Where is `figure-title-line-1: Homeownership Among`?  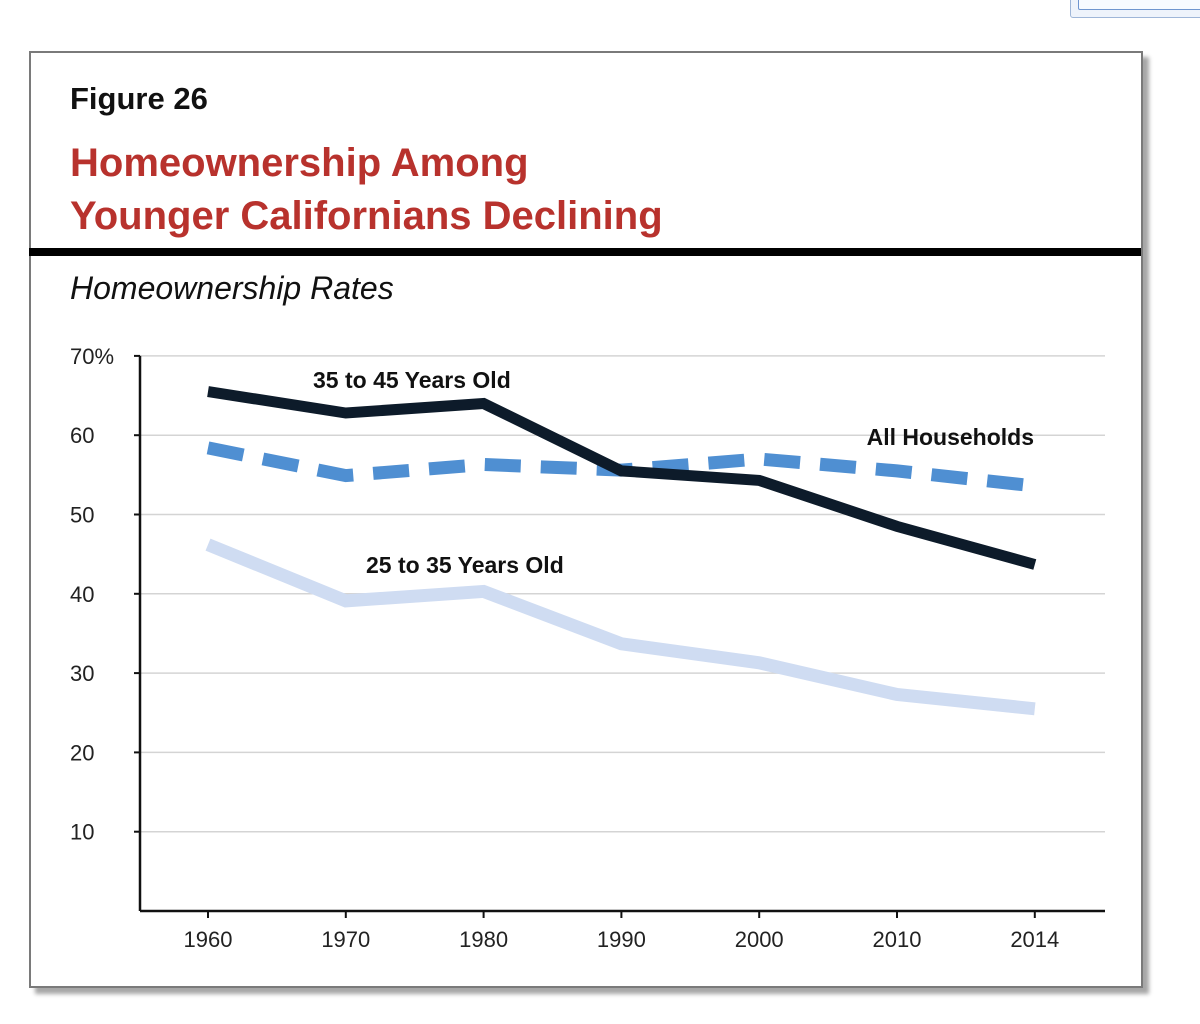 figure-title-line-1: Homeownership Among is located at coordinates (299, 163).